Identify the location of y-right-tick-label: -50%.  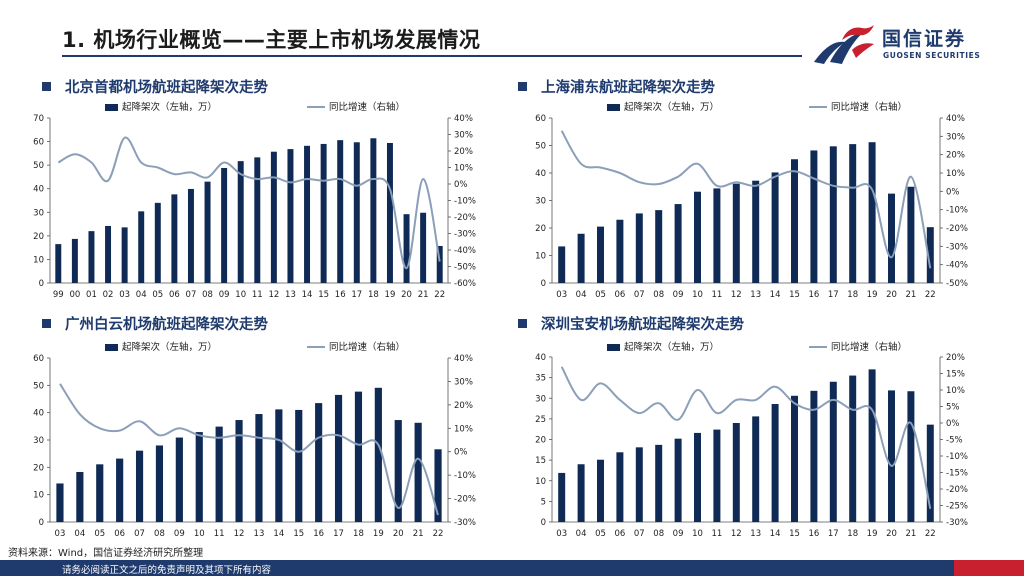
(957, 284).